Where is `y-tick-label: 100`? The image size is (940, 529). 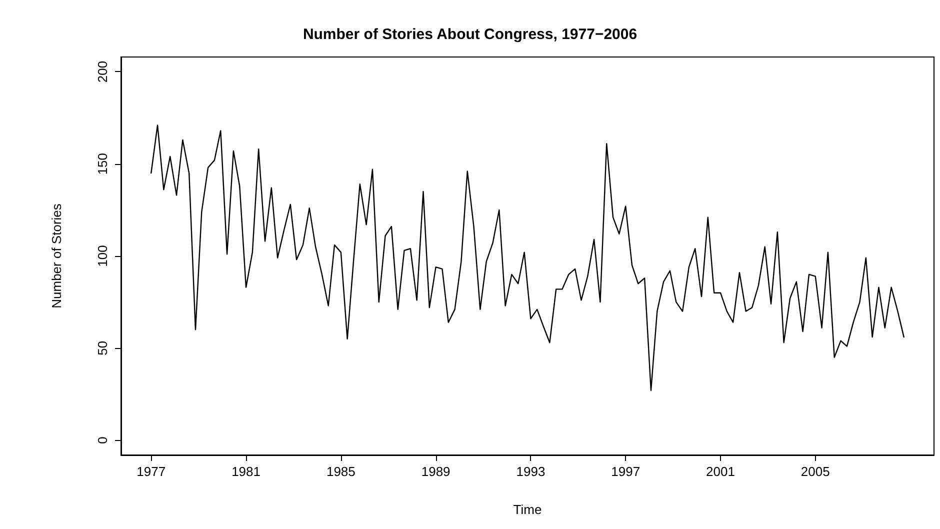
y-tick-label: 100 is located at coordinates (102, 256).